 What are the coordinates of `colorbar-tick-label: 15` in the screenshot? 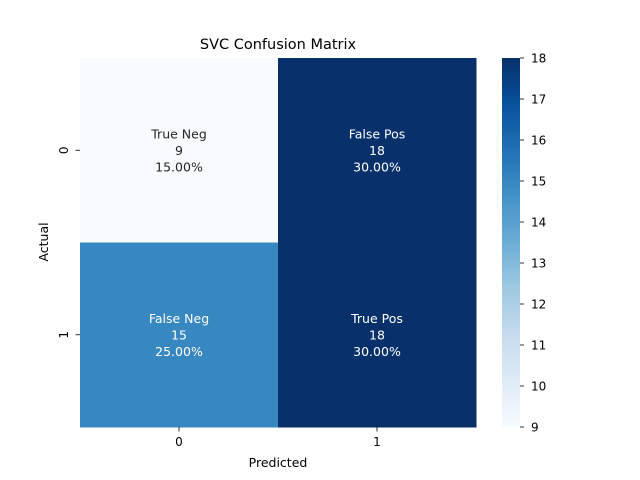 It's located at (538, 181).